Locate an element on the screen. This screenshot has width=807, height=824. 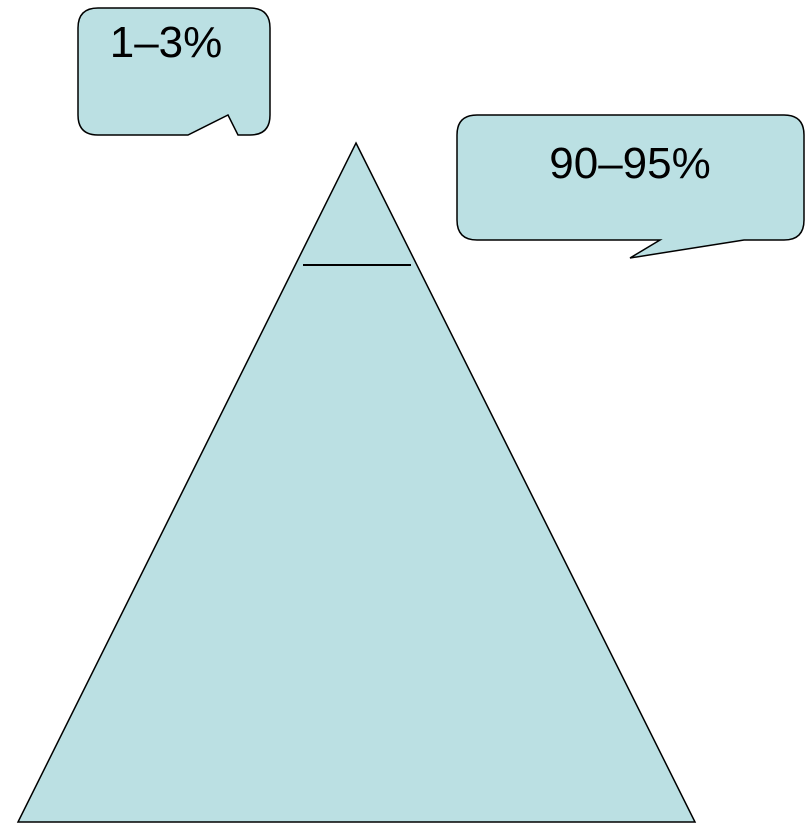
callout-top-segment: 1–3% is located at coordinates (174, 71).